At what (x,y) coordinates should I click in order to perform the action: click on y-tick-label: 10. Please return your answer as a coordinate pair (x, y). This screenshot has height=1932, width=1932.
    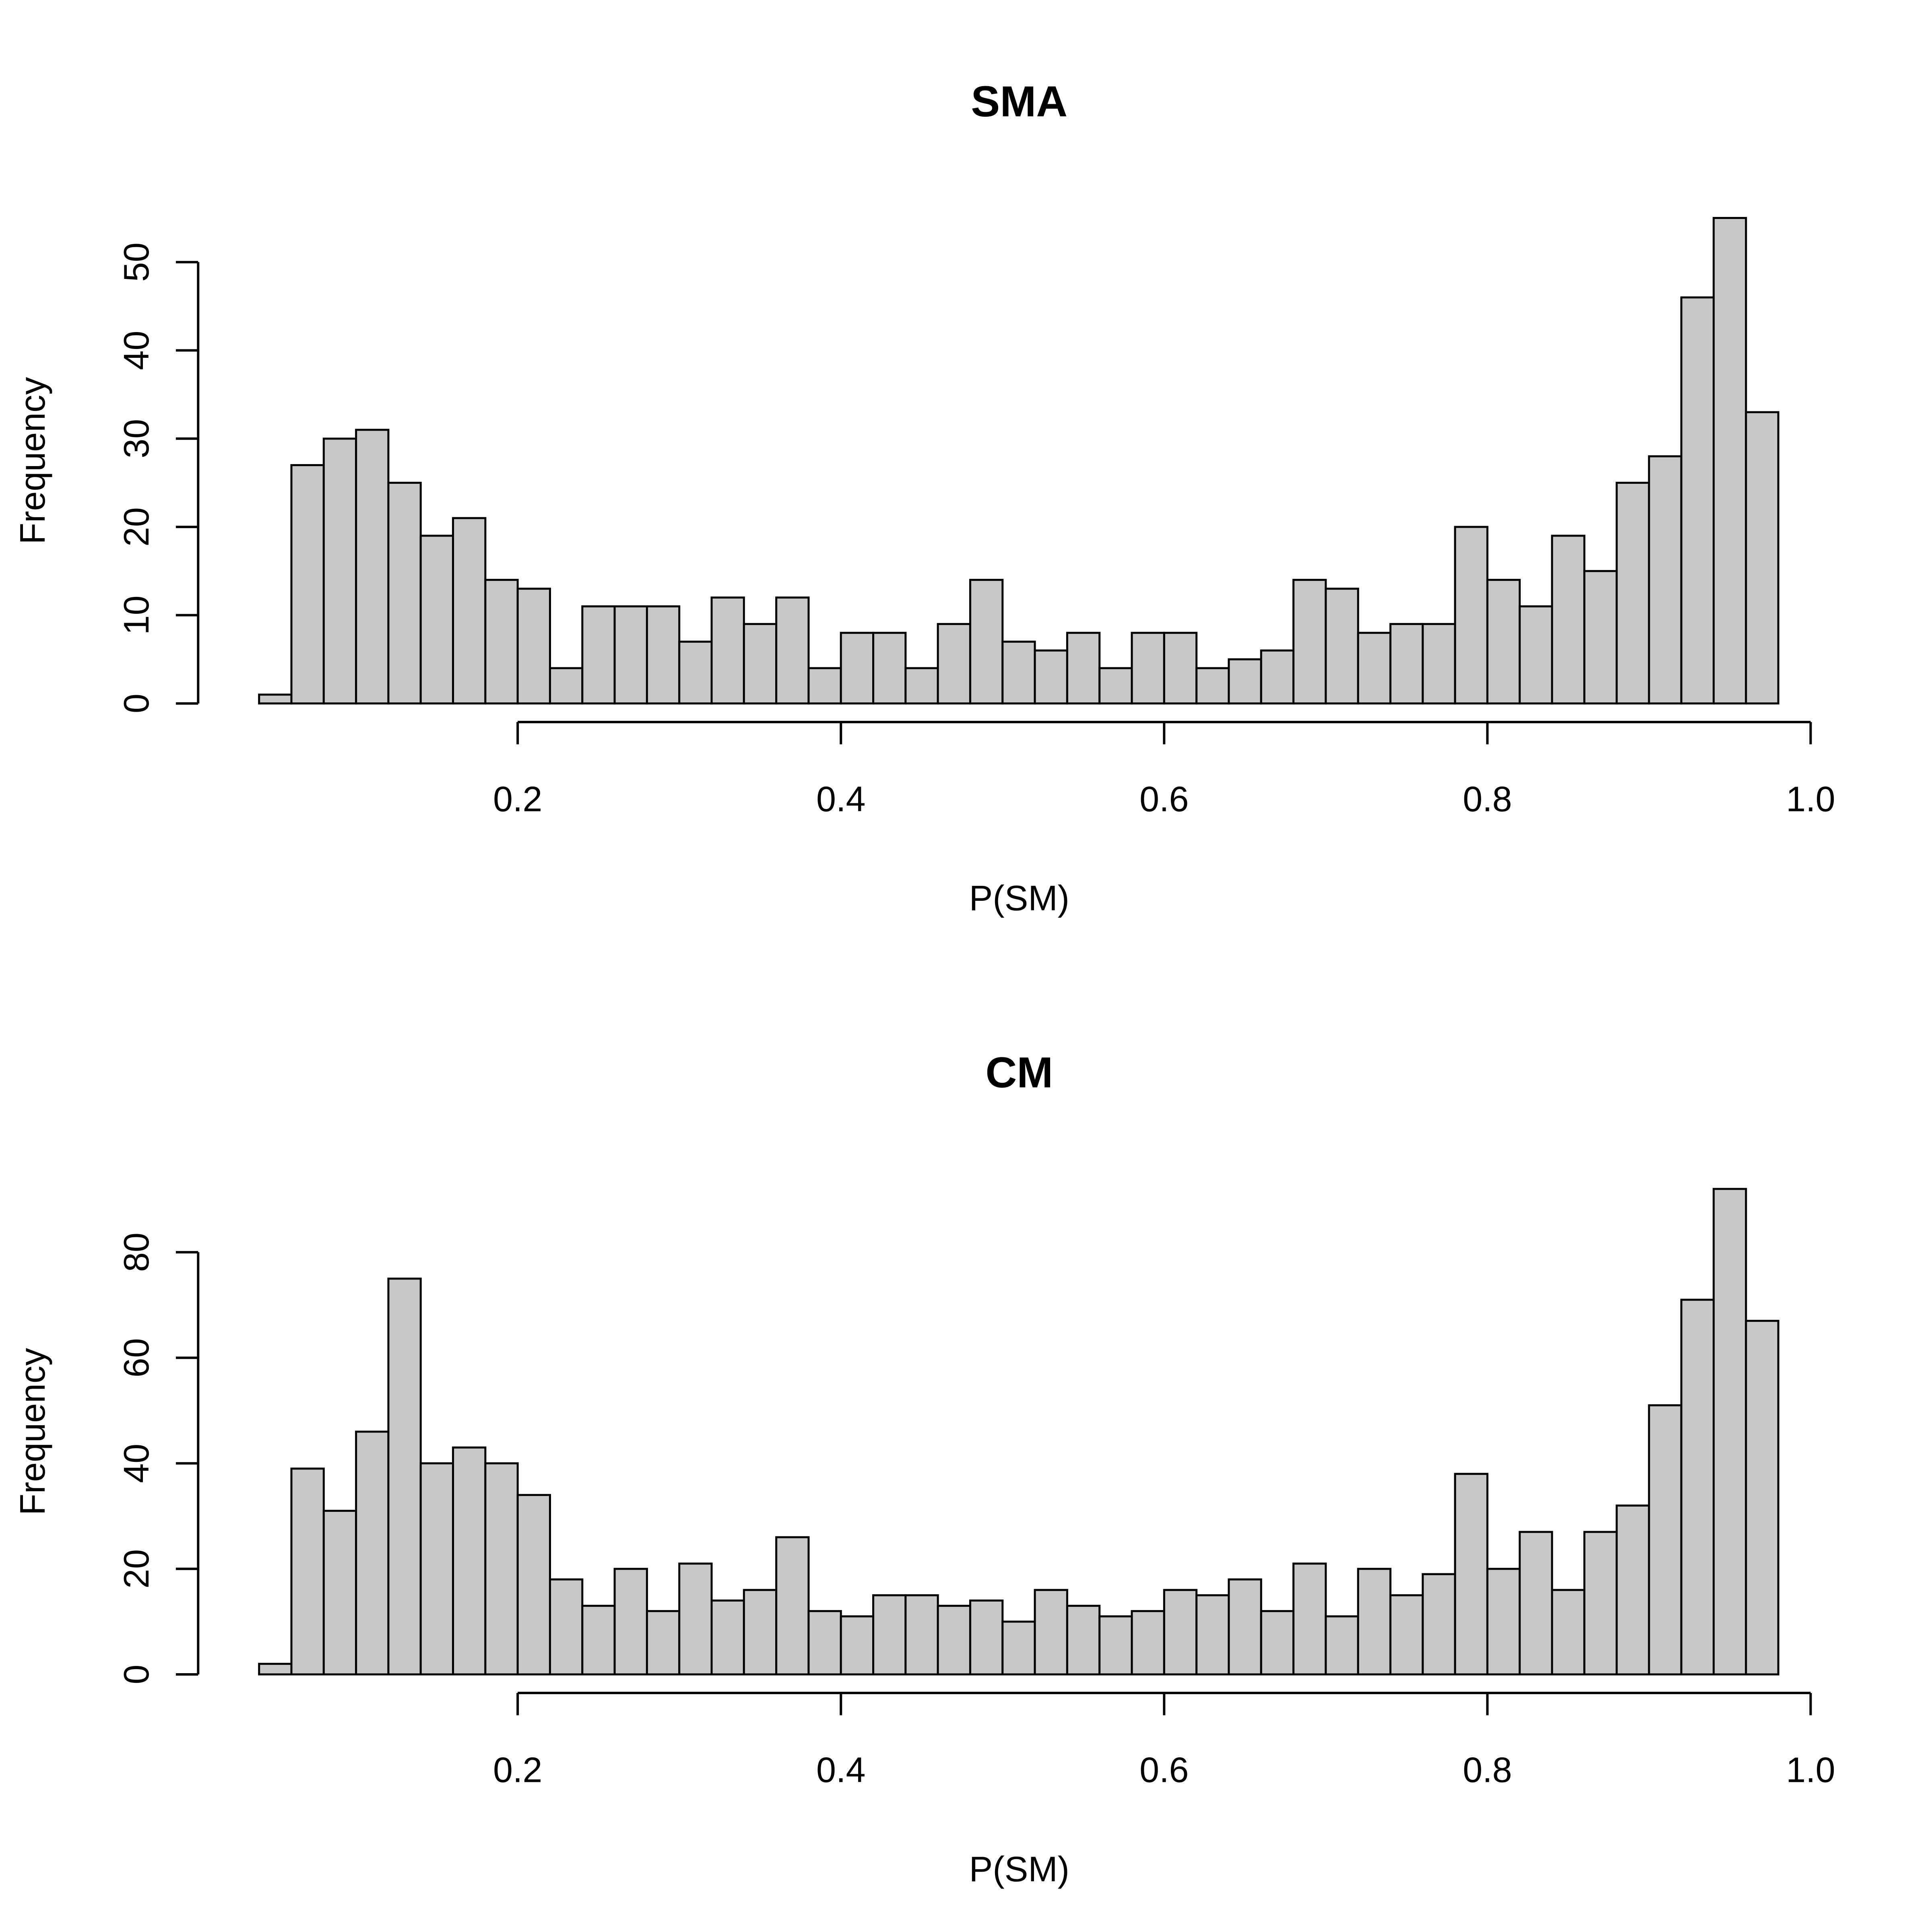
    Looking at the image, I should click on (136, 615).